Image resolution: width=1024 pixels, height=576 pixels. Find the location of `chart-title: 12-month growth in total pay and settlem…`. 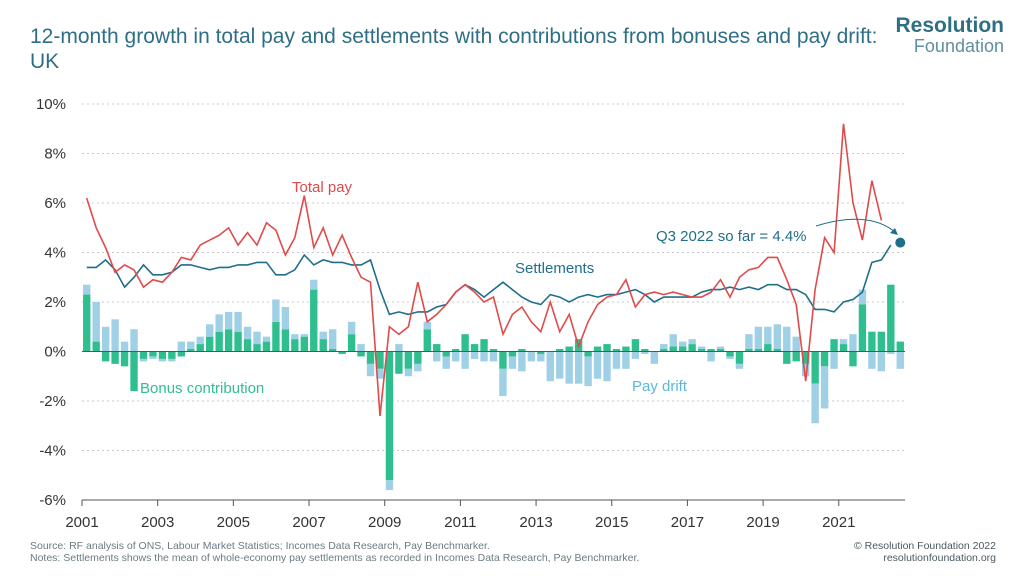

chart-title: 12-month growth in total pay and settlem… is located at coordinates (454, 49).